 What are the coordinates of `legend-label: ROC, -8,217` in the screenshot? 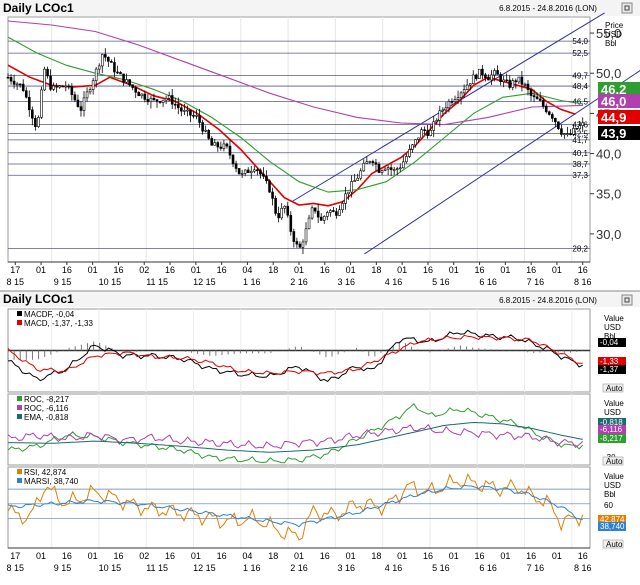 It's located at (46, 399).